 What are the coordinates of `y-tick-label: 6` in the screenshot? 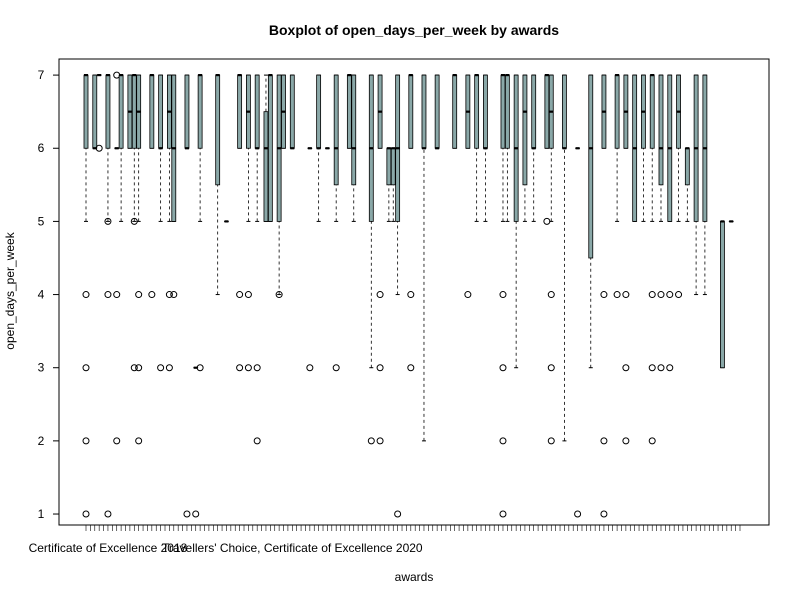 It's located at (41, 148).